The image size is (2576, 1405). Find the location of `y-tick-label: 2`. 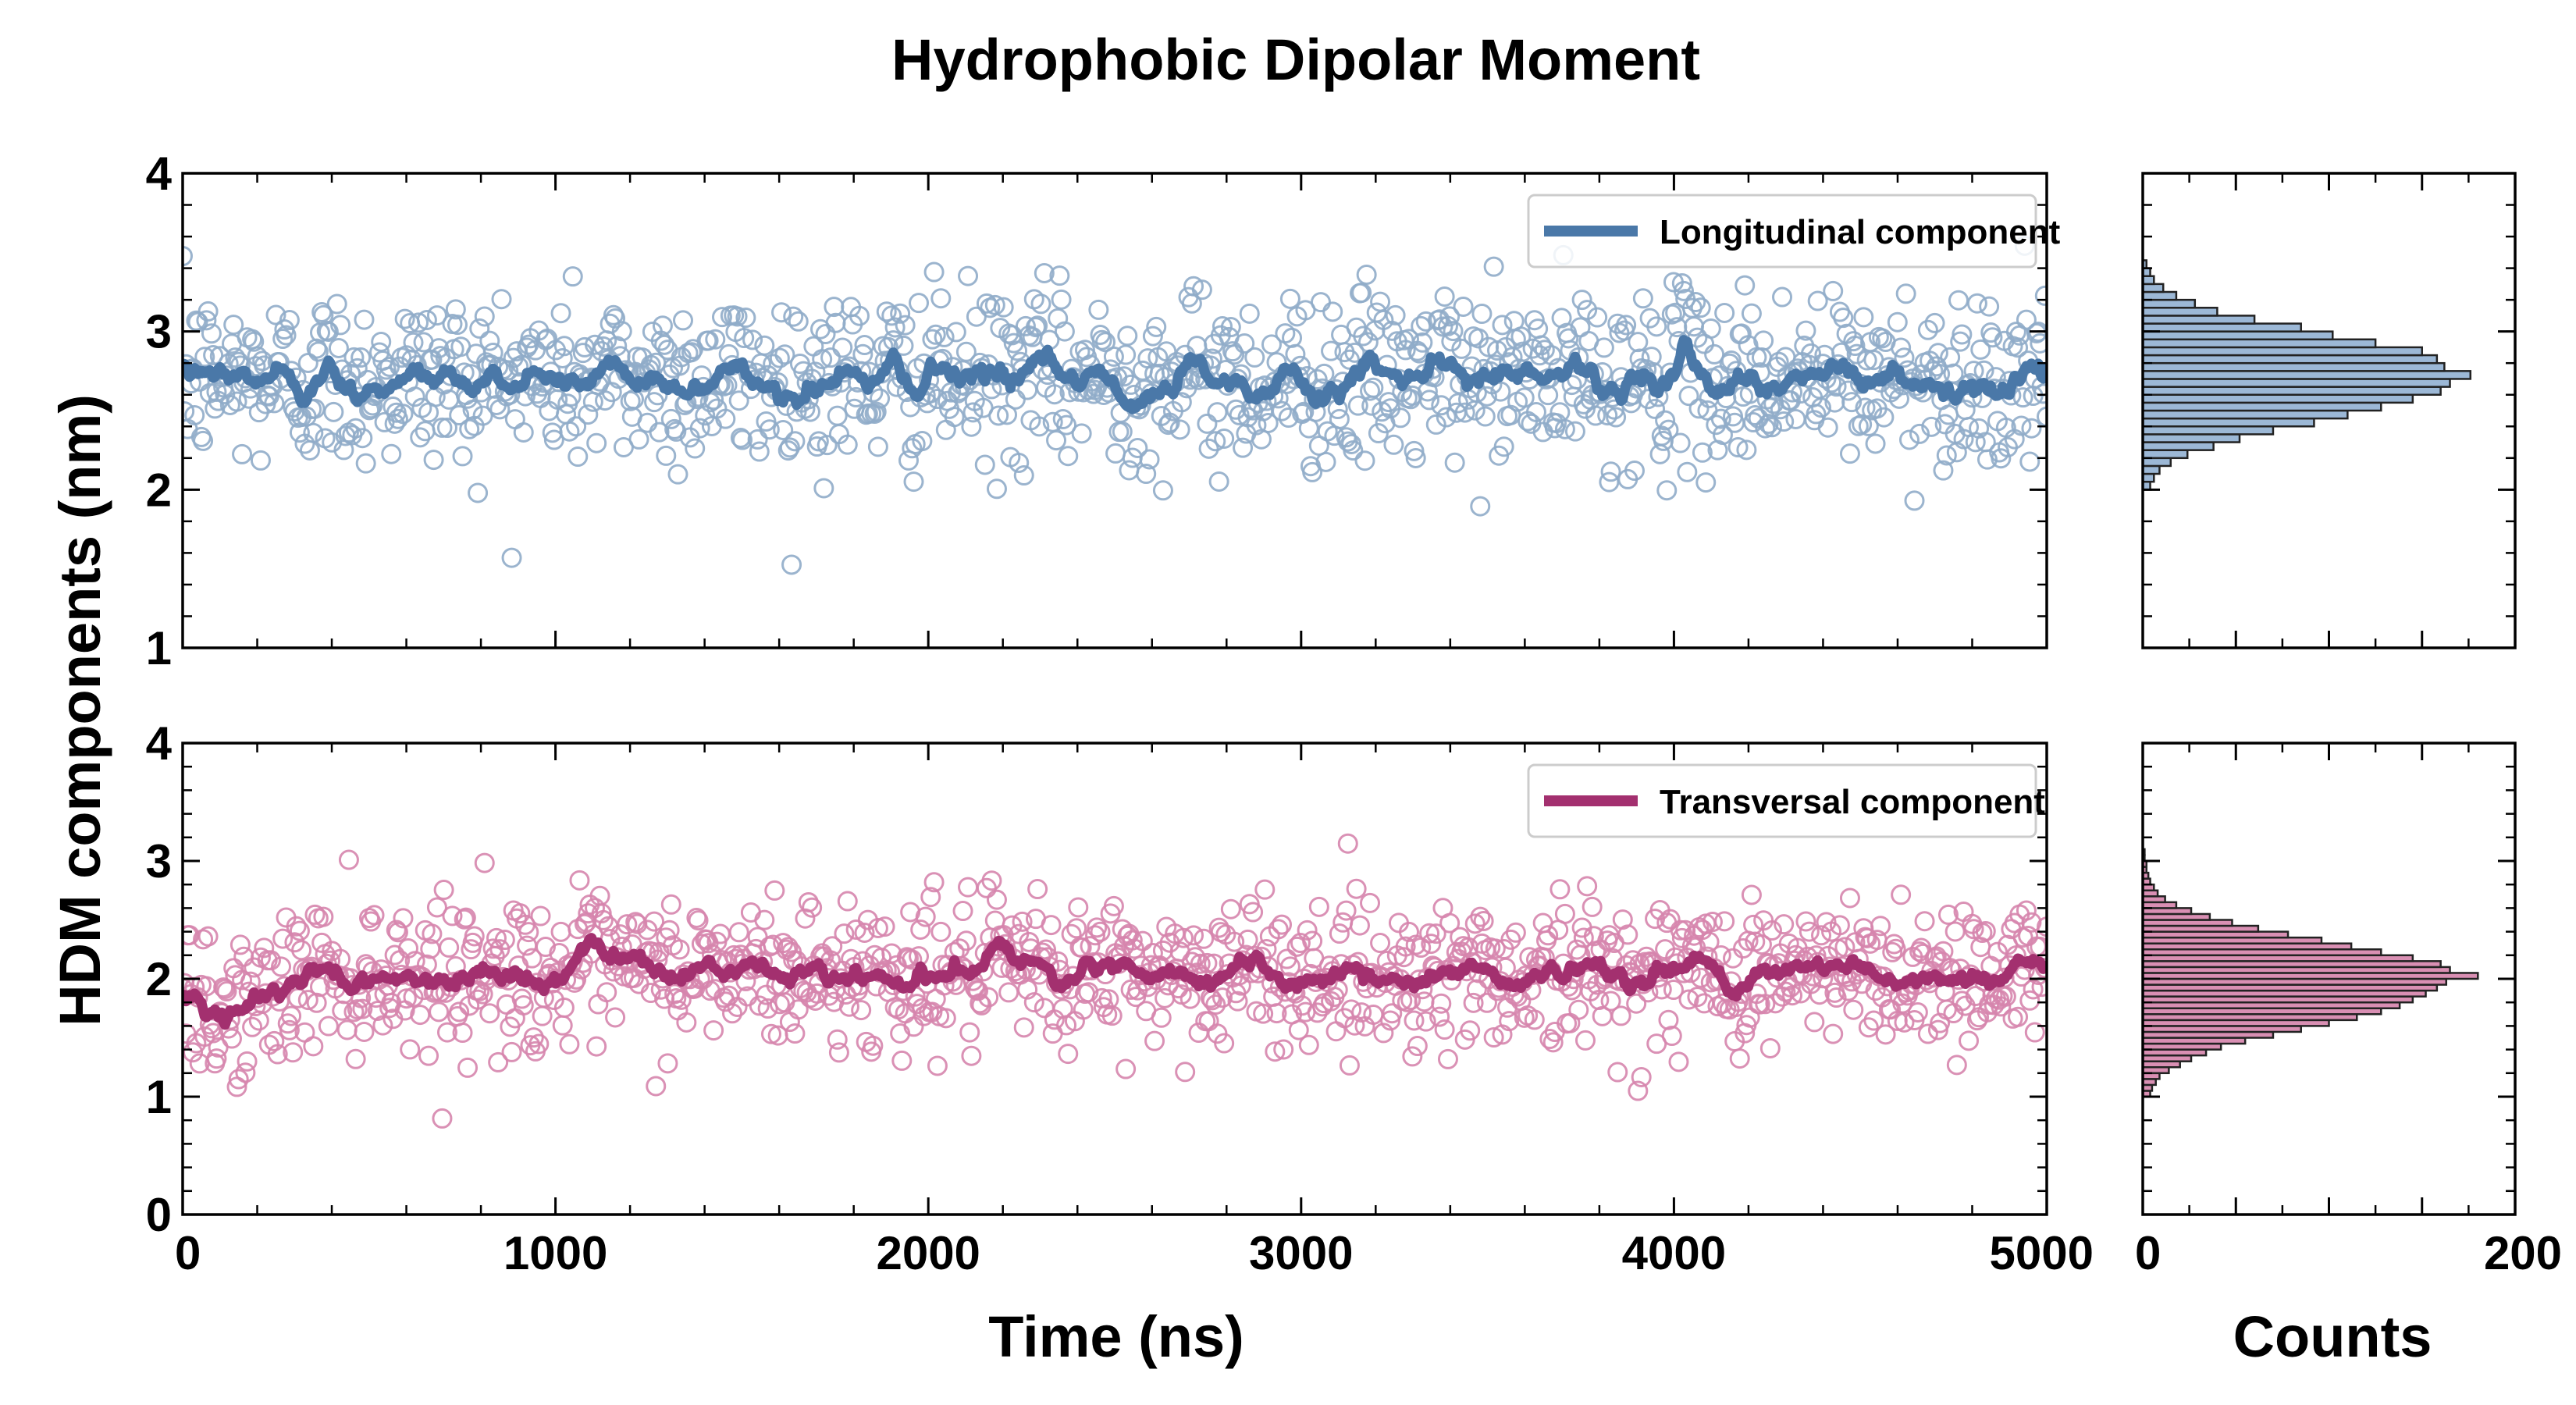

y-tick-label: 2 is located at coordinates (159, 979).